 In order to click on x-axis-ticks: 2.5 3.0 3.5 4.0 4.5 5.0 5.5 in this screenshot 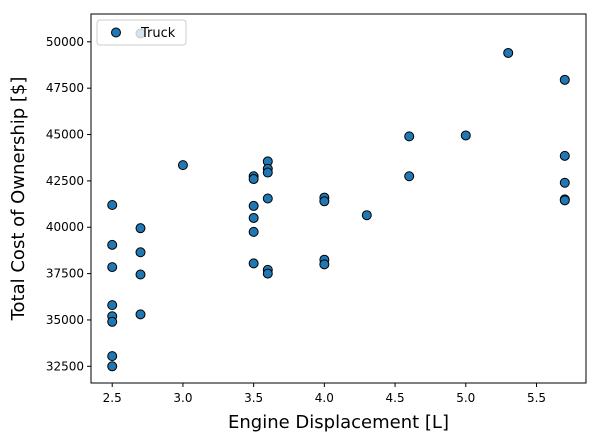, I will do `click(324, 394)`.